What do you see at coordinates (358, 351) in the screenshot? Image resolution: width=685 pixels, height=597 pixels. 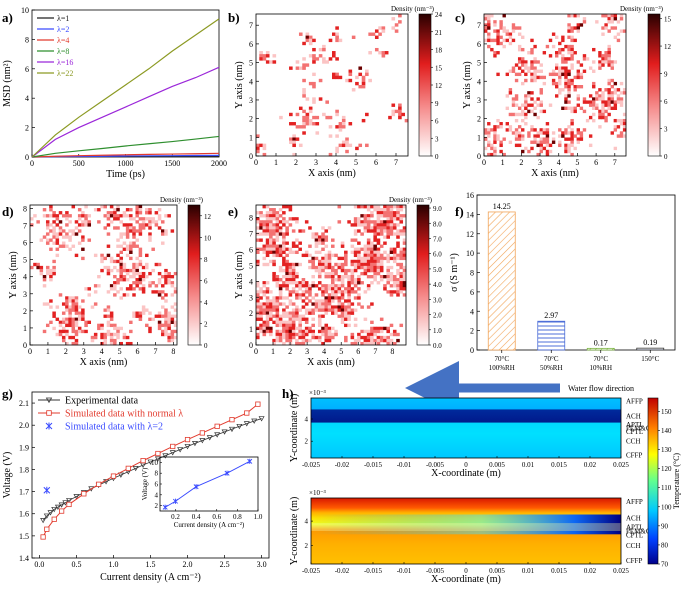 I see `panel-e-xtick-label: 6` at bounding box center [358, 351].